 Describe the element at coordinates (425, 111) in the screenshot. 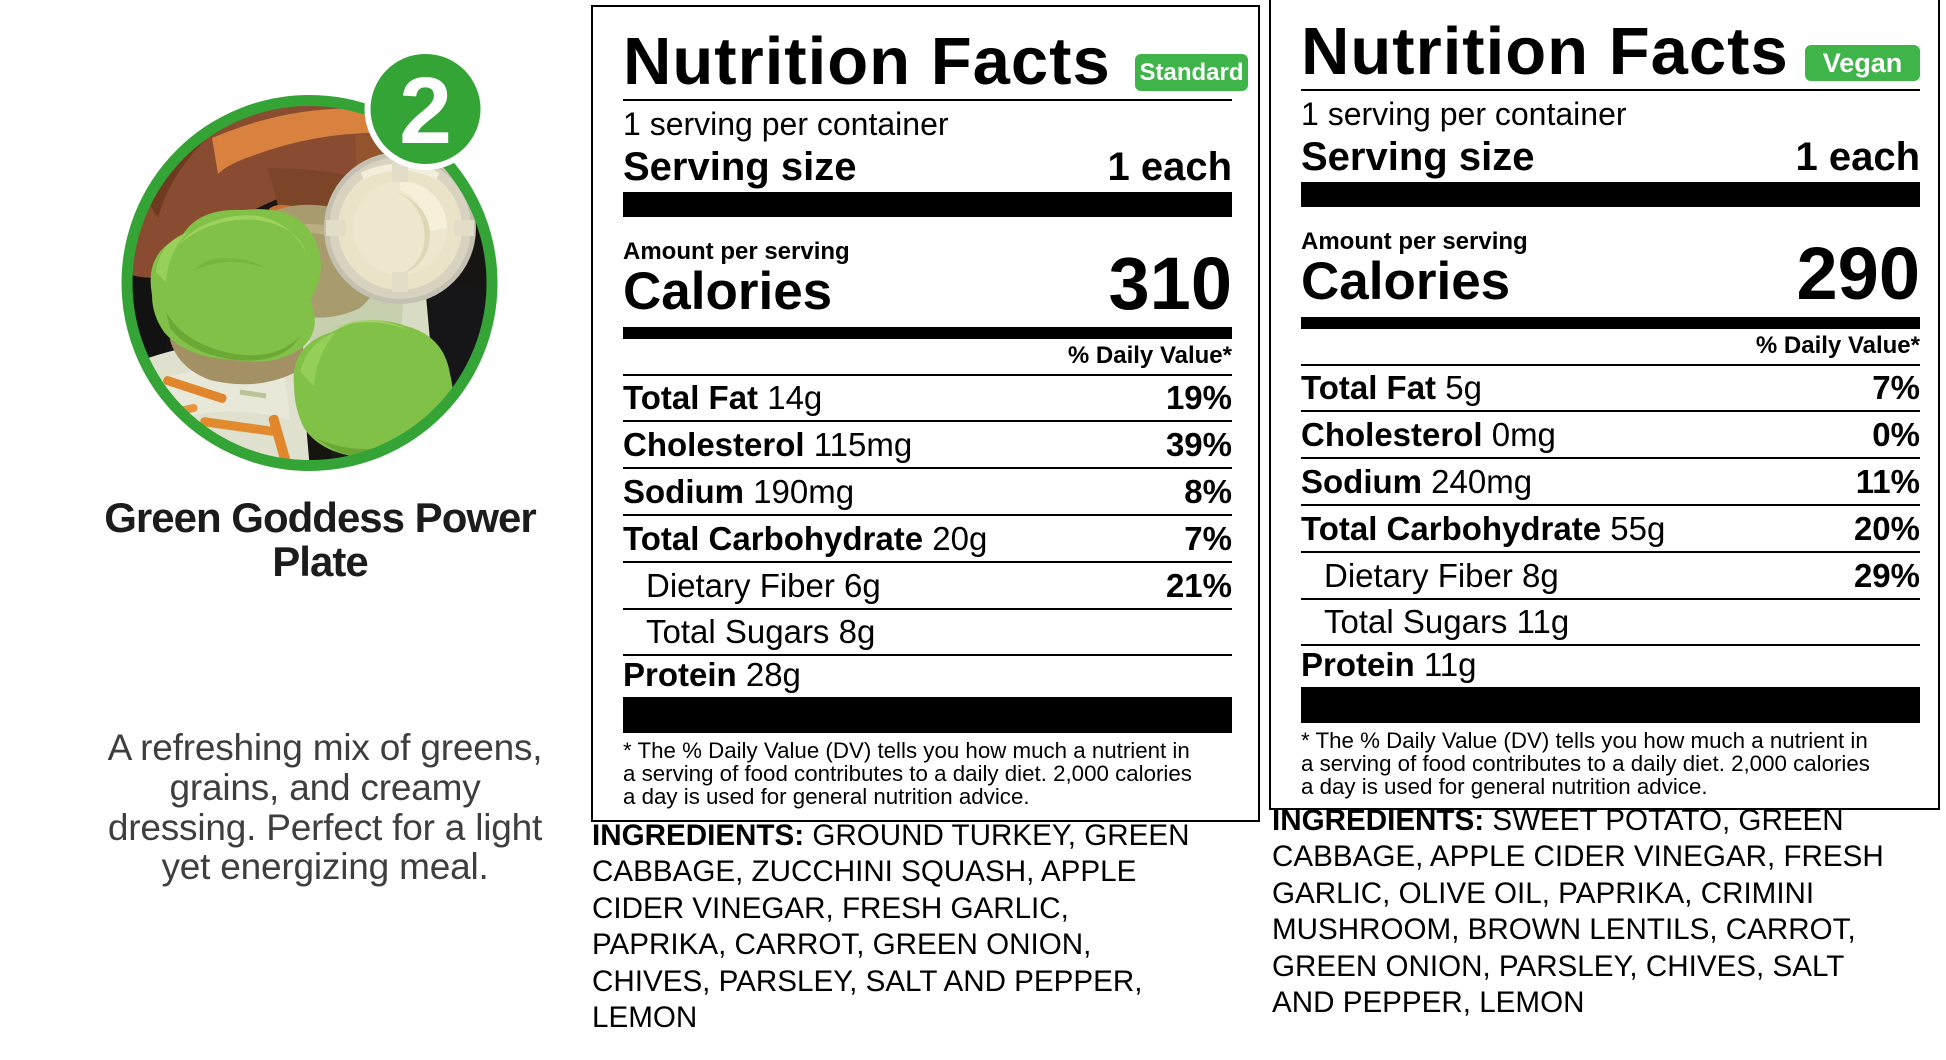

I see `svg-text: 2` at that location.